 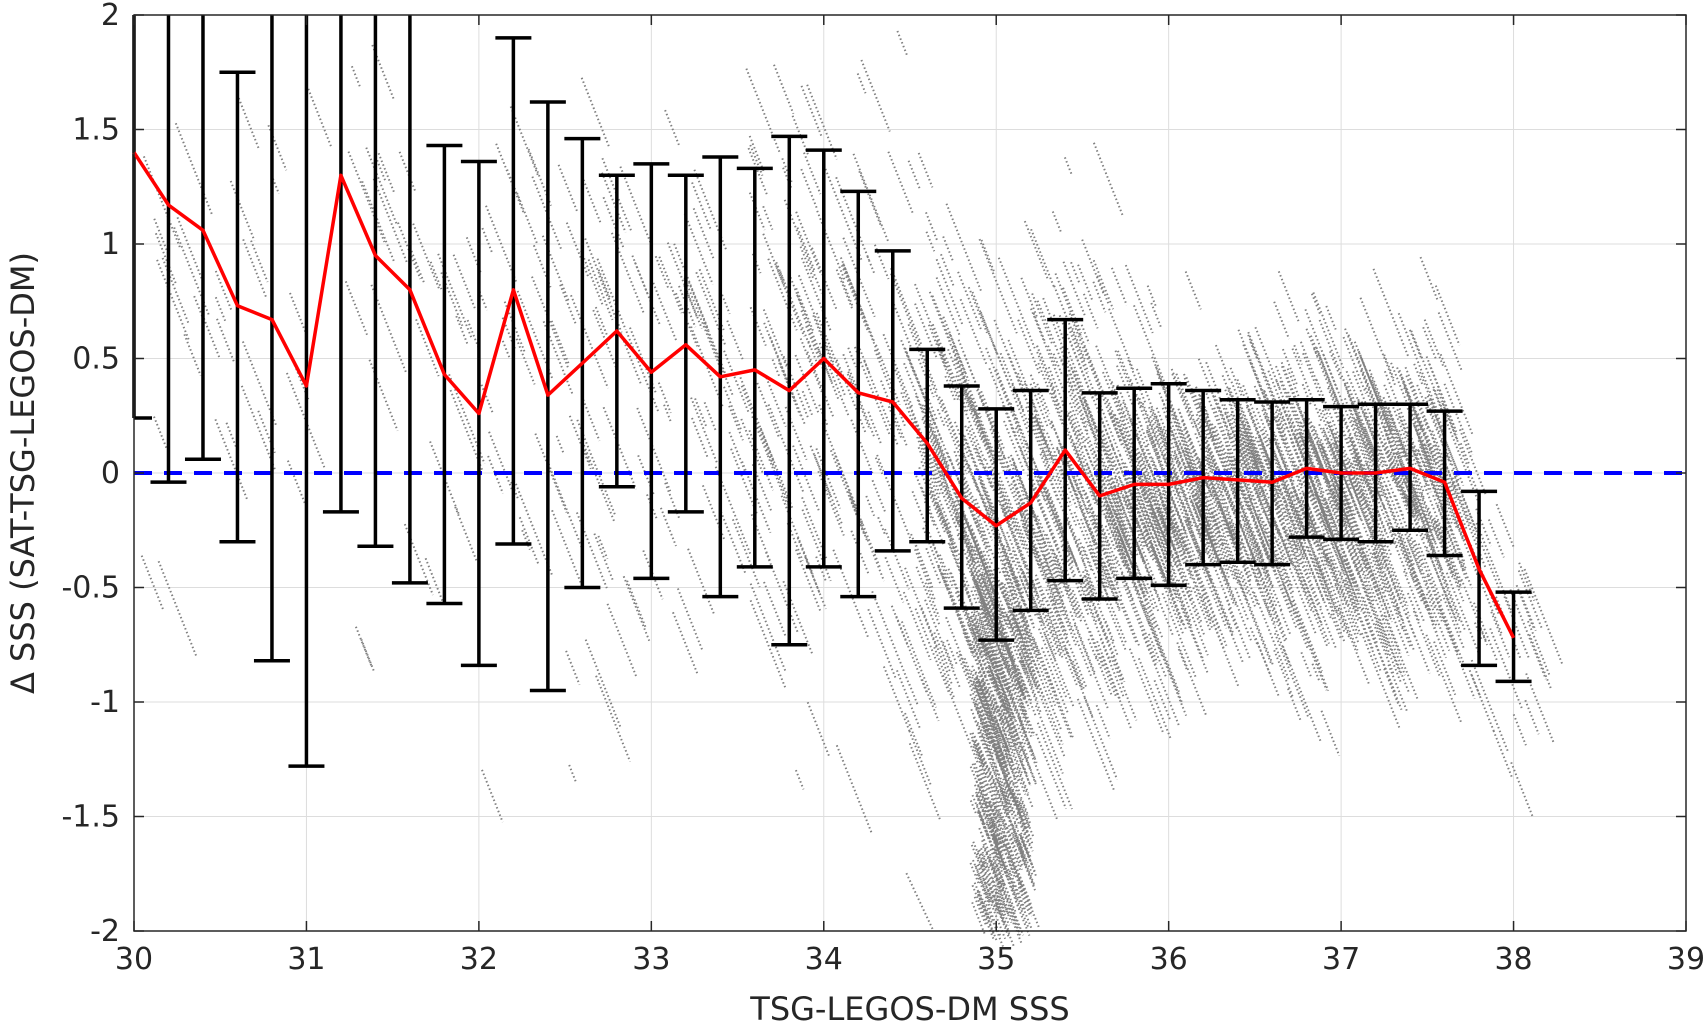 What do you see at coordinates (479, 959) in the screenshot?
I see `x-tick-label: 32` at bounding box center [479, 959].